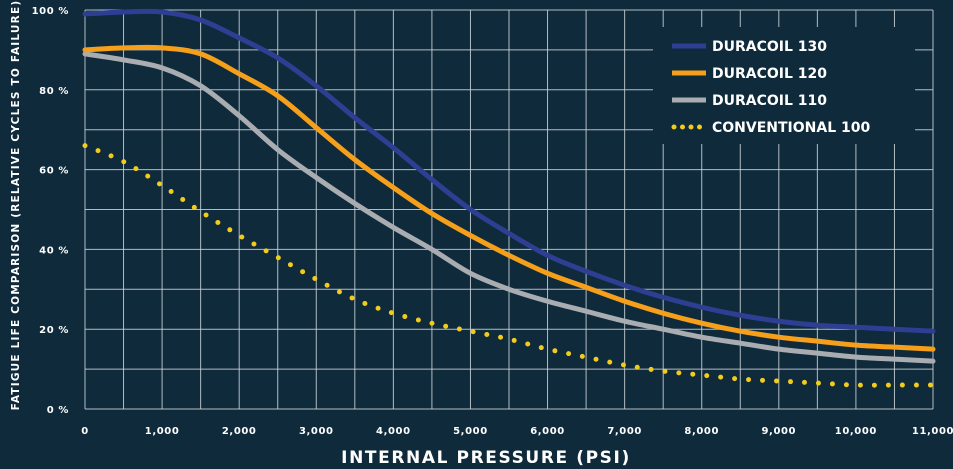  Describe the element at coordinates (239, 431) in the screenshot. I see `x-tick-label: 2,000` at that location.